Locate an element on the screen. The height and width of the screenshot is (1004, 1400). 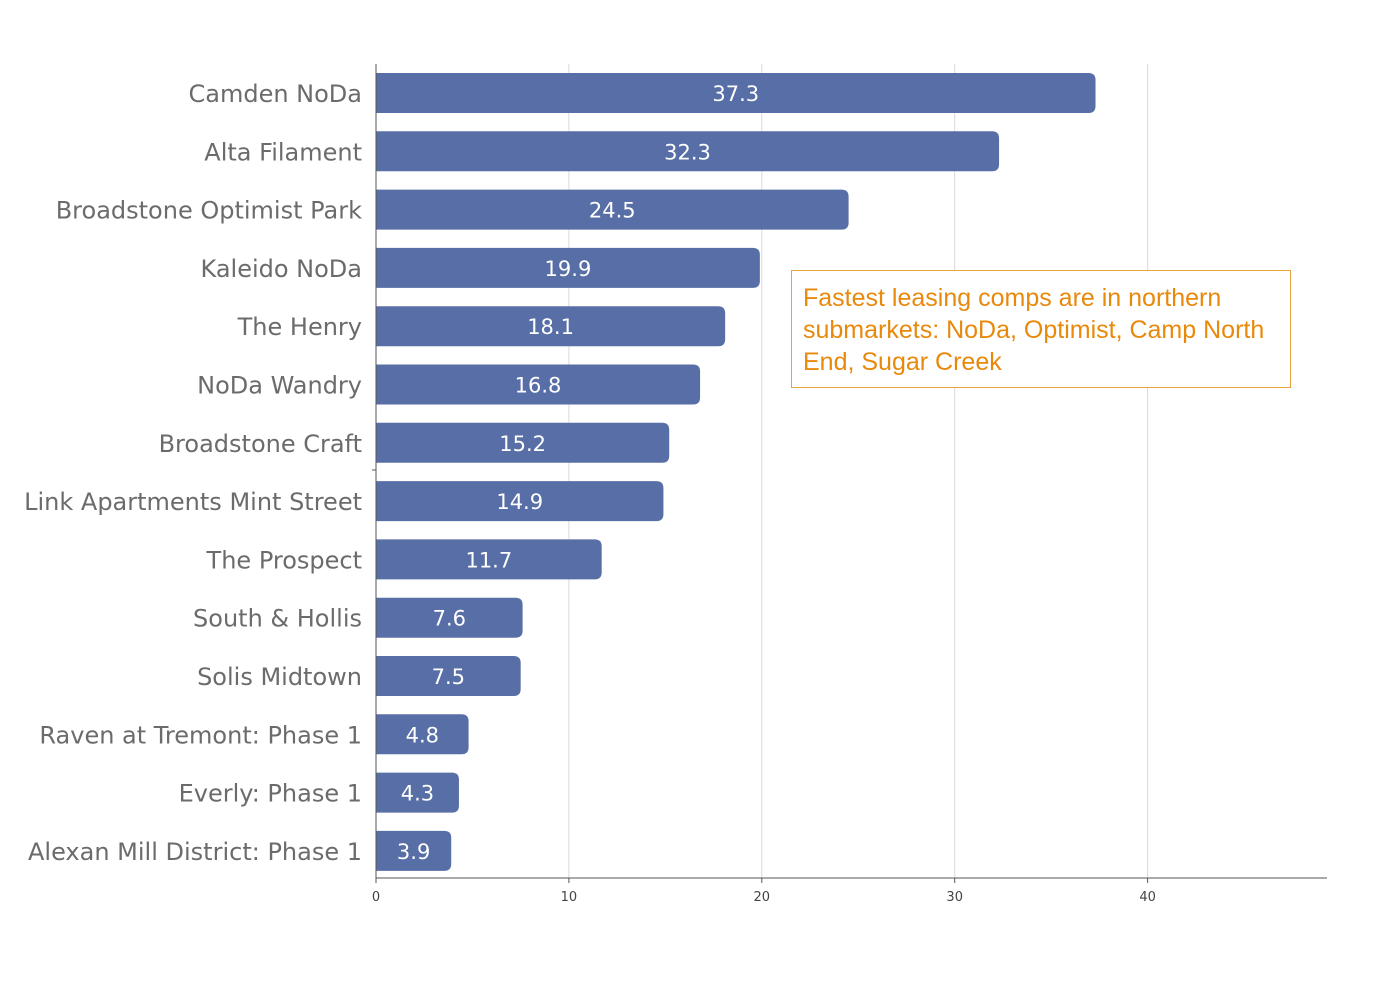
category-label: Solis Midtown is located at coordinates (279, 677).